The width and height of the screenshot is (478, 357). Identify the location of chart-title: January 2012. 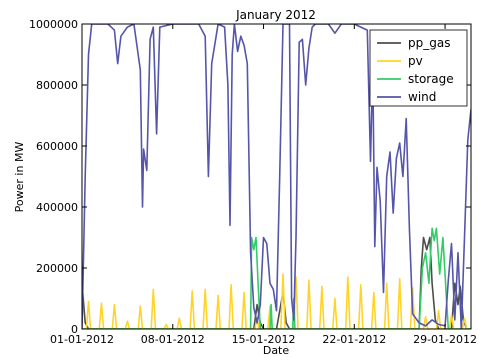
(275, 15).